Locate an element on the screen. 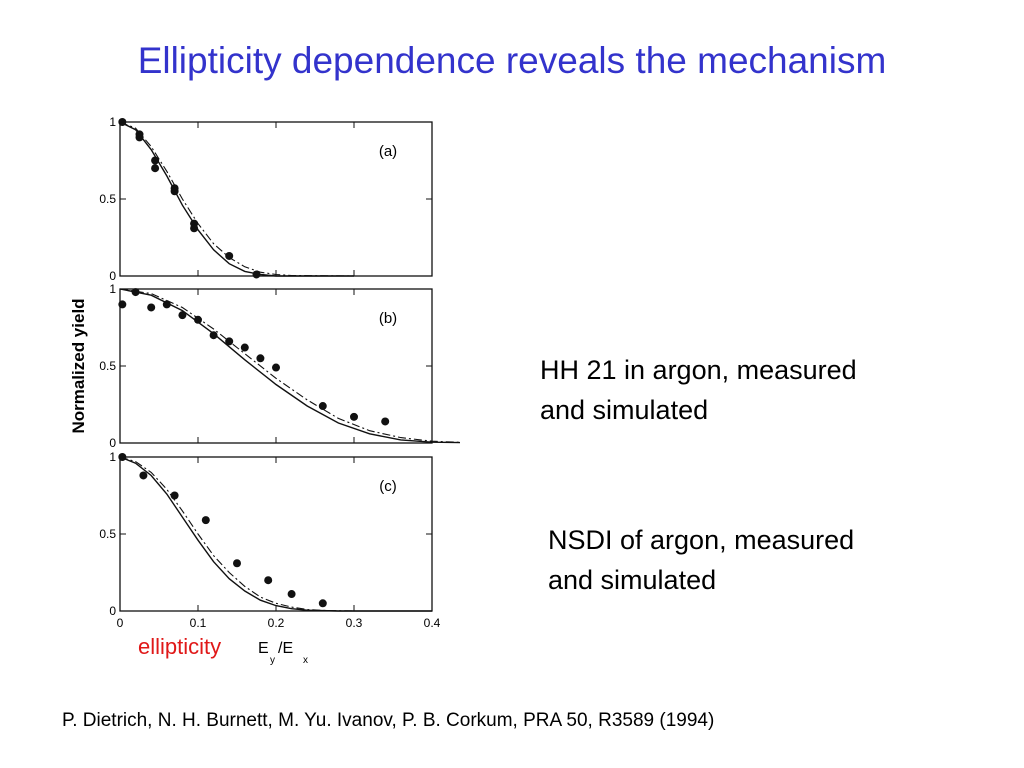 Image resolution: width=1024 pixels, height=768 pixels. x-axis-label-sub-x: x is located at coordinates (305, 660).